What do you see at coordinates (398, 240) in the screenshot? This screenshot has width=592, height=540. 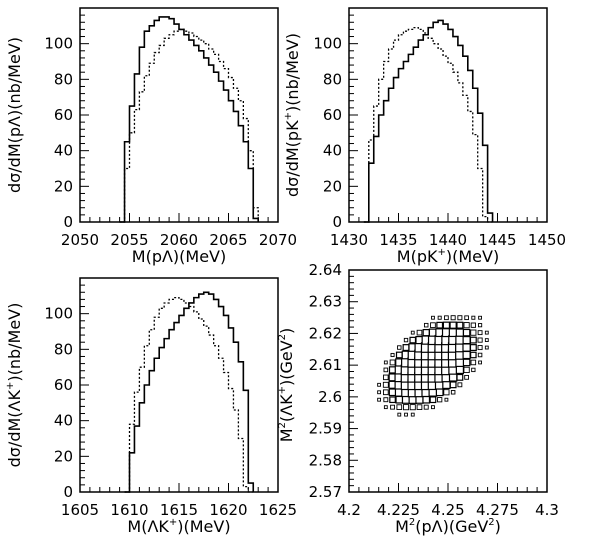 I see `x-tick-label: 1435` at bounding box center [398, 240].